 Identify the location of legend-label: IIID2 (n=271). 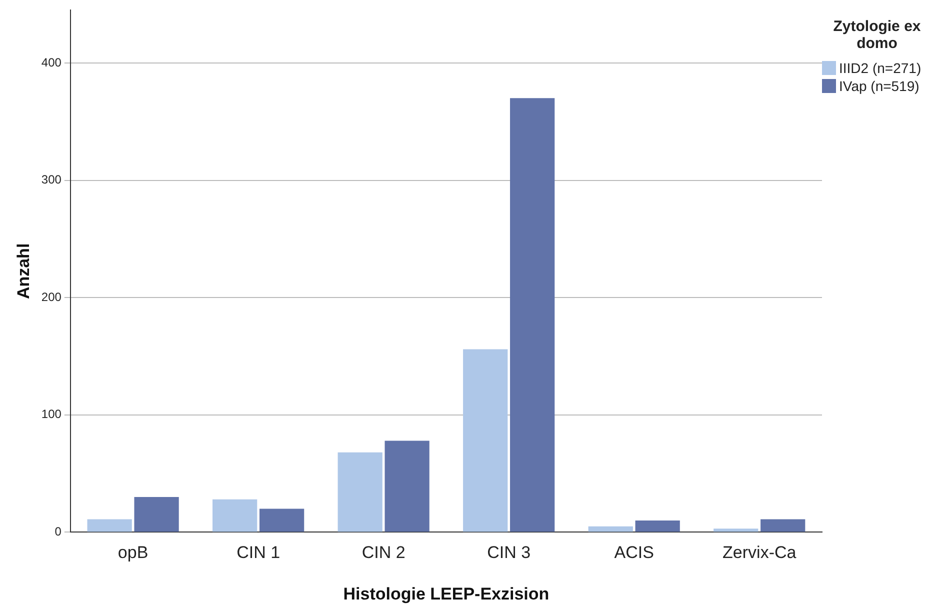
(880, 68).